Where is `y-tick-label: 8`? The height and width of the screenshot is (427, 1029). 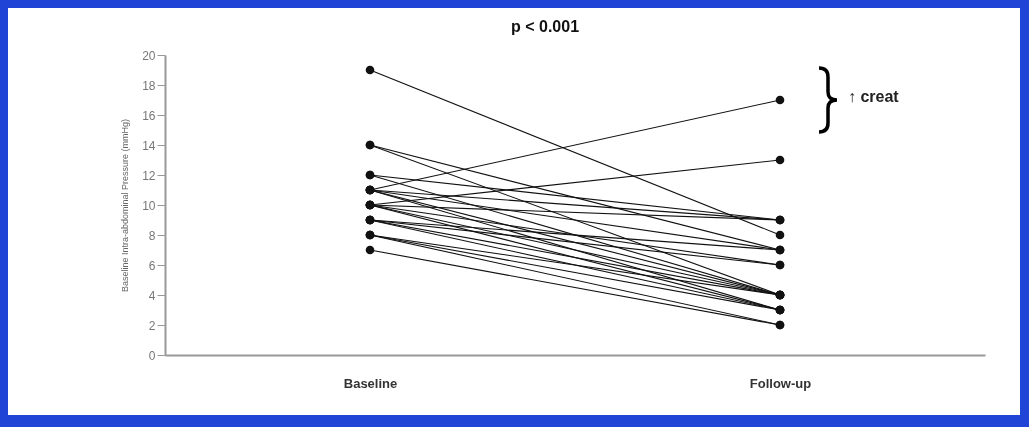
y-tick-label: 8 is located at coordinates (152, 235).